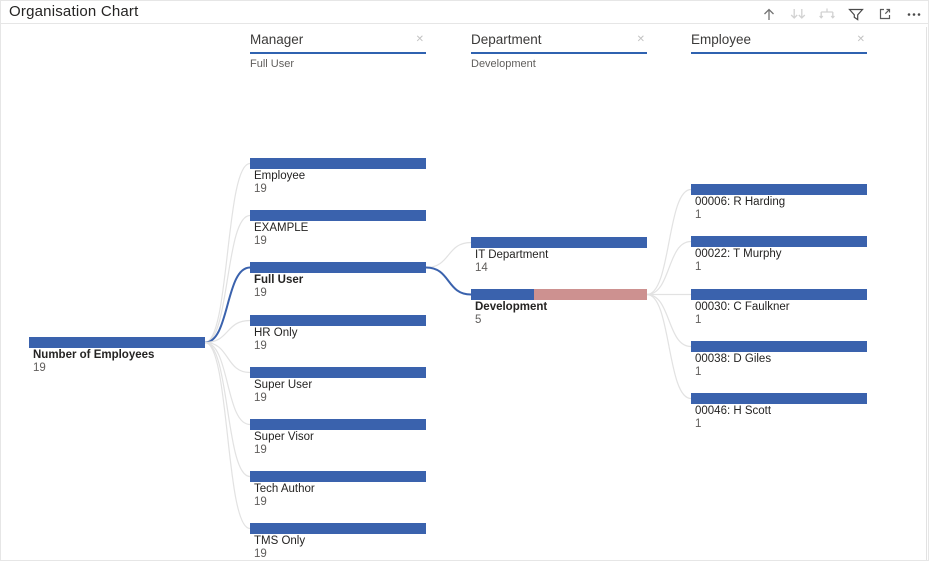 This screenshot has width=929, height=561. Describe the element at coordinates (559, 51) in the screenshot. I see `column-header-department: Department ✕ Development` at that location.